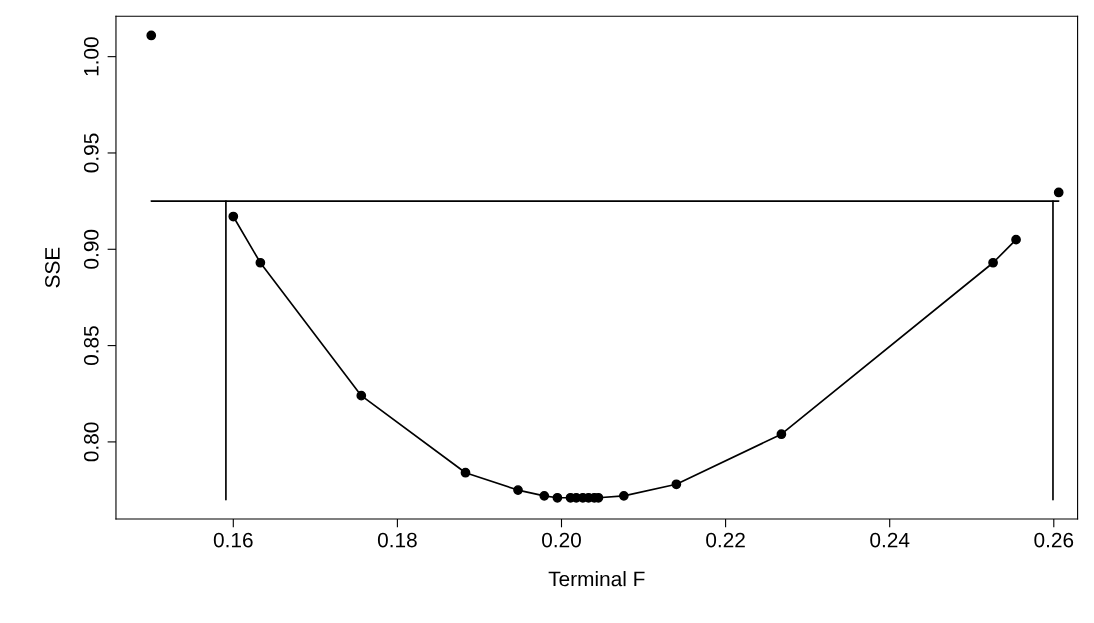  What do you see at coordinates (91, 56) in the screenshot?
I see `y-tick-label: 1.00` at bounding box center [91, 56].